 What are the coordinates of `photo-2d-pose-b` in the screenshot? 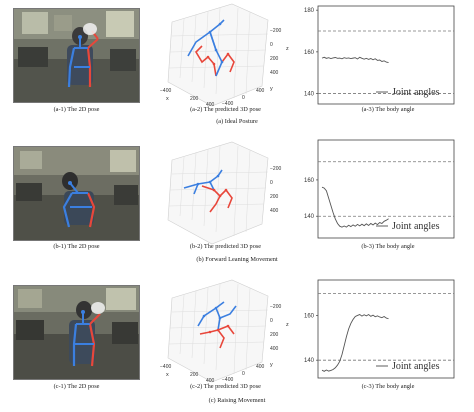 It's located at (76, 193).